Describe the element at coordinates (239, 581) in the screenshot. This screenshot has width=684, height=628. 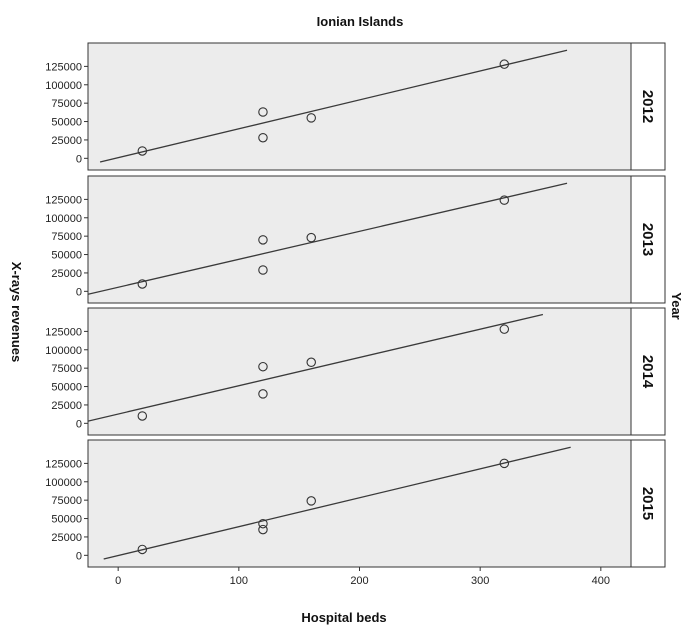
I see `x-tick-label: 100` at that location.